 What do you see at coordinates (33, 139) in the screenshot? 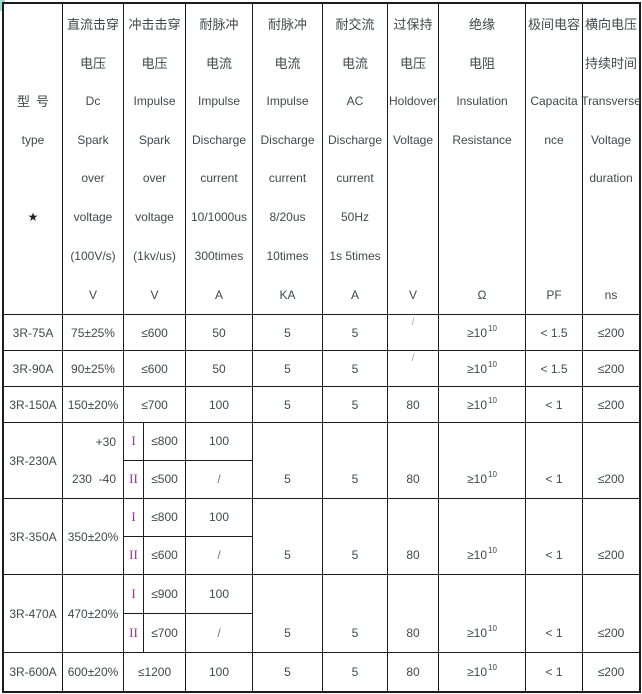
I see `type-header-en: type` at bounding box center [33, 139].